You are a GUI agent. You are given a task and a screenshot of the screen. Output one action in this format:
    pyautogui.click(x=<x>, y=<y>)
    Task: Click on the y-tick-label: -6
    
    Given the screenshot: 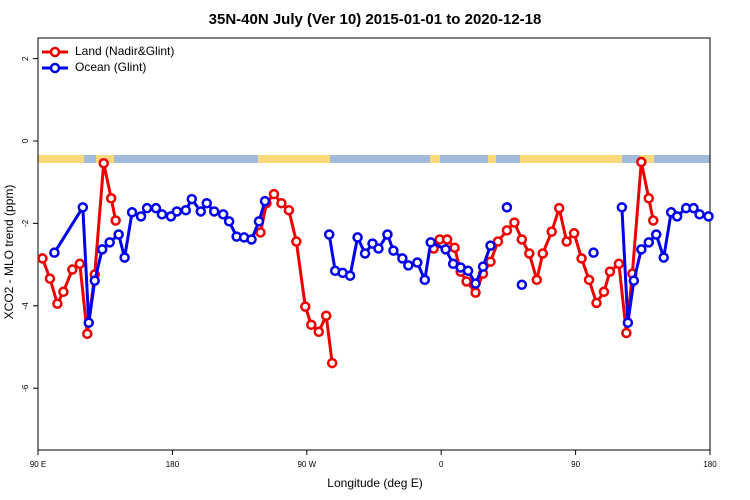 What is the action you would take?
    pyautogui.click(x=25, y=388)
    